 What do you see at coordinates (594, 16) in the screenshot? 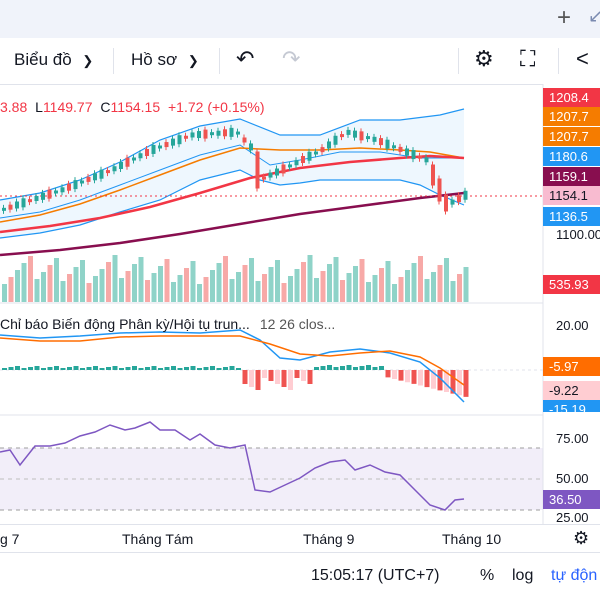
I see `arrow-icon: ↙` at bounding box center [594, 16].